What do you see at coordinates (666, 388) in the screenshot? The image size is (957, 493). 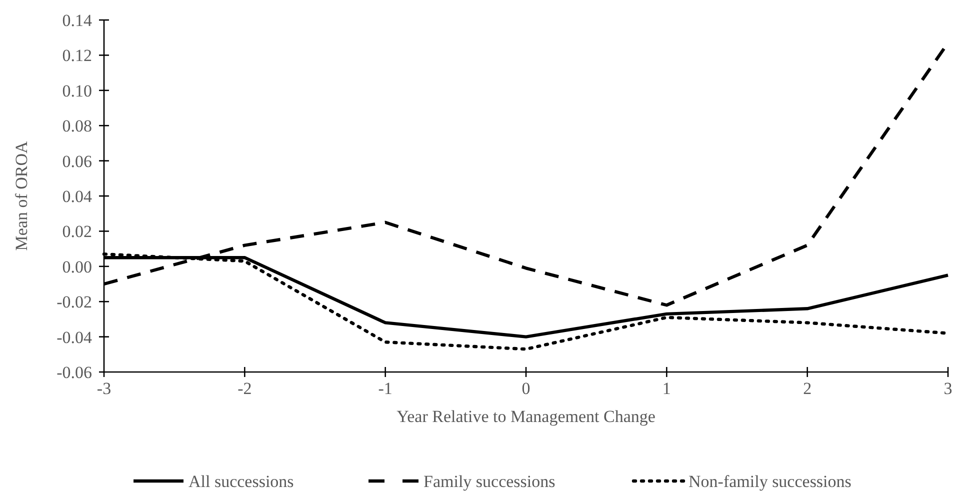 I see `x-tick-label: 1` at bounding box center [666, 388].